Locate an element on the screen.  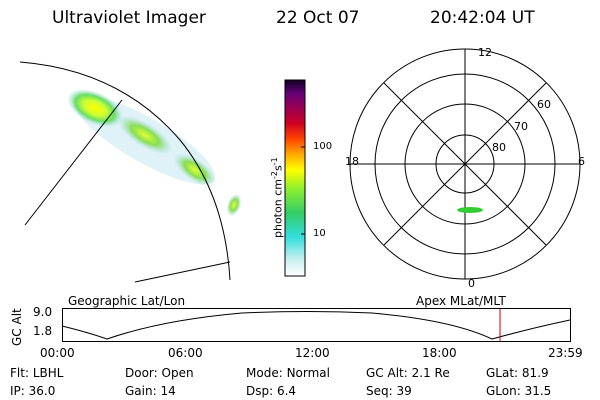
info-dsp: Dsp: 6.4 is located at coordinates (271, 391).